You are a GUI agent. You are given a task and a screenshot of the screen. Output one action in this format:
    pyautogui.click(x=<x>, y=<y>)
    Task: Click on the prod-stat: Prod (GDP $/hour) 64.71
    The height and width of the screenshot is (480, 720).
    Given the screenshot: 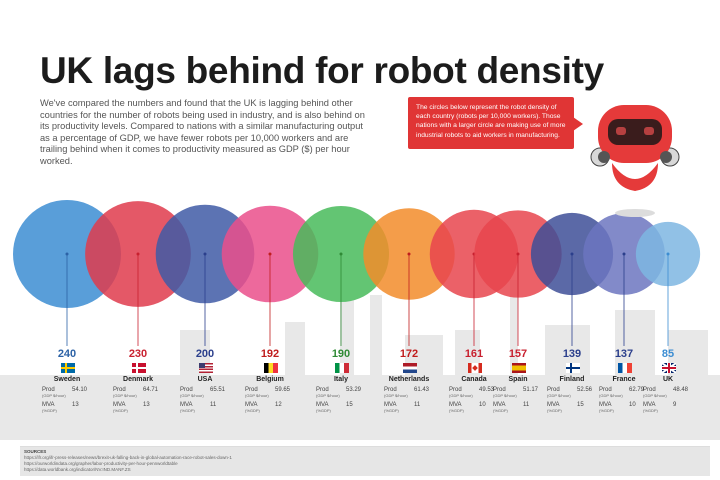 What is the action you would take?
    pyautogui.click(x=138, y=393)
    